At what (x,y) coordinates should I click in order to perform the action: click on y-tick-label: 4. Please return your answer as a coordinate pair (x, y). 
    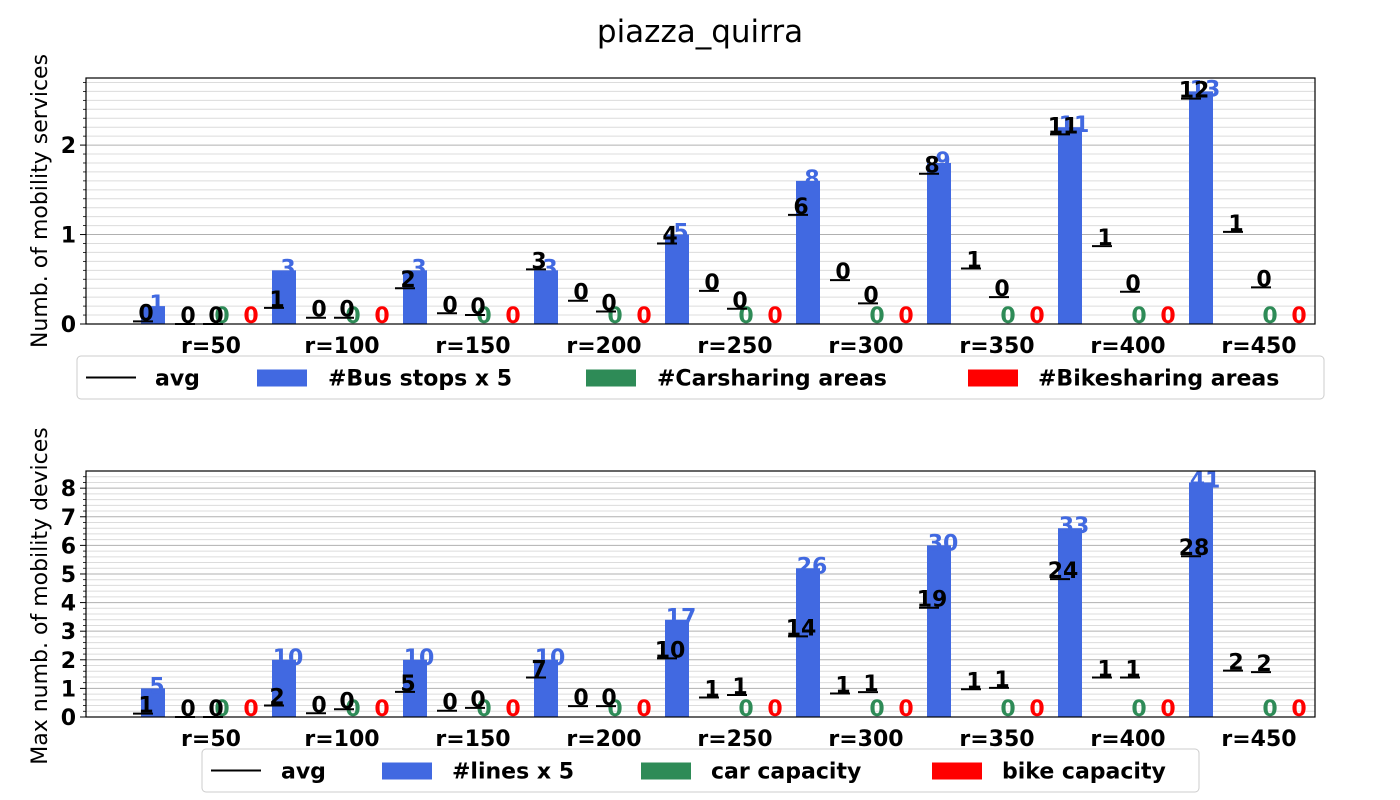
    Looking at the image, I should click on (68, 604).